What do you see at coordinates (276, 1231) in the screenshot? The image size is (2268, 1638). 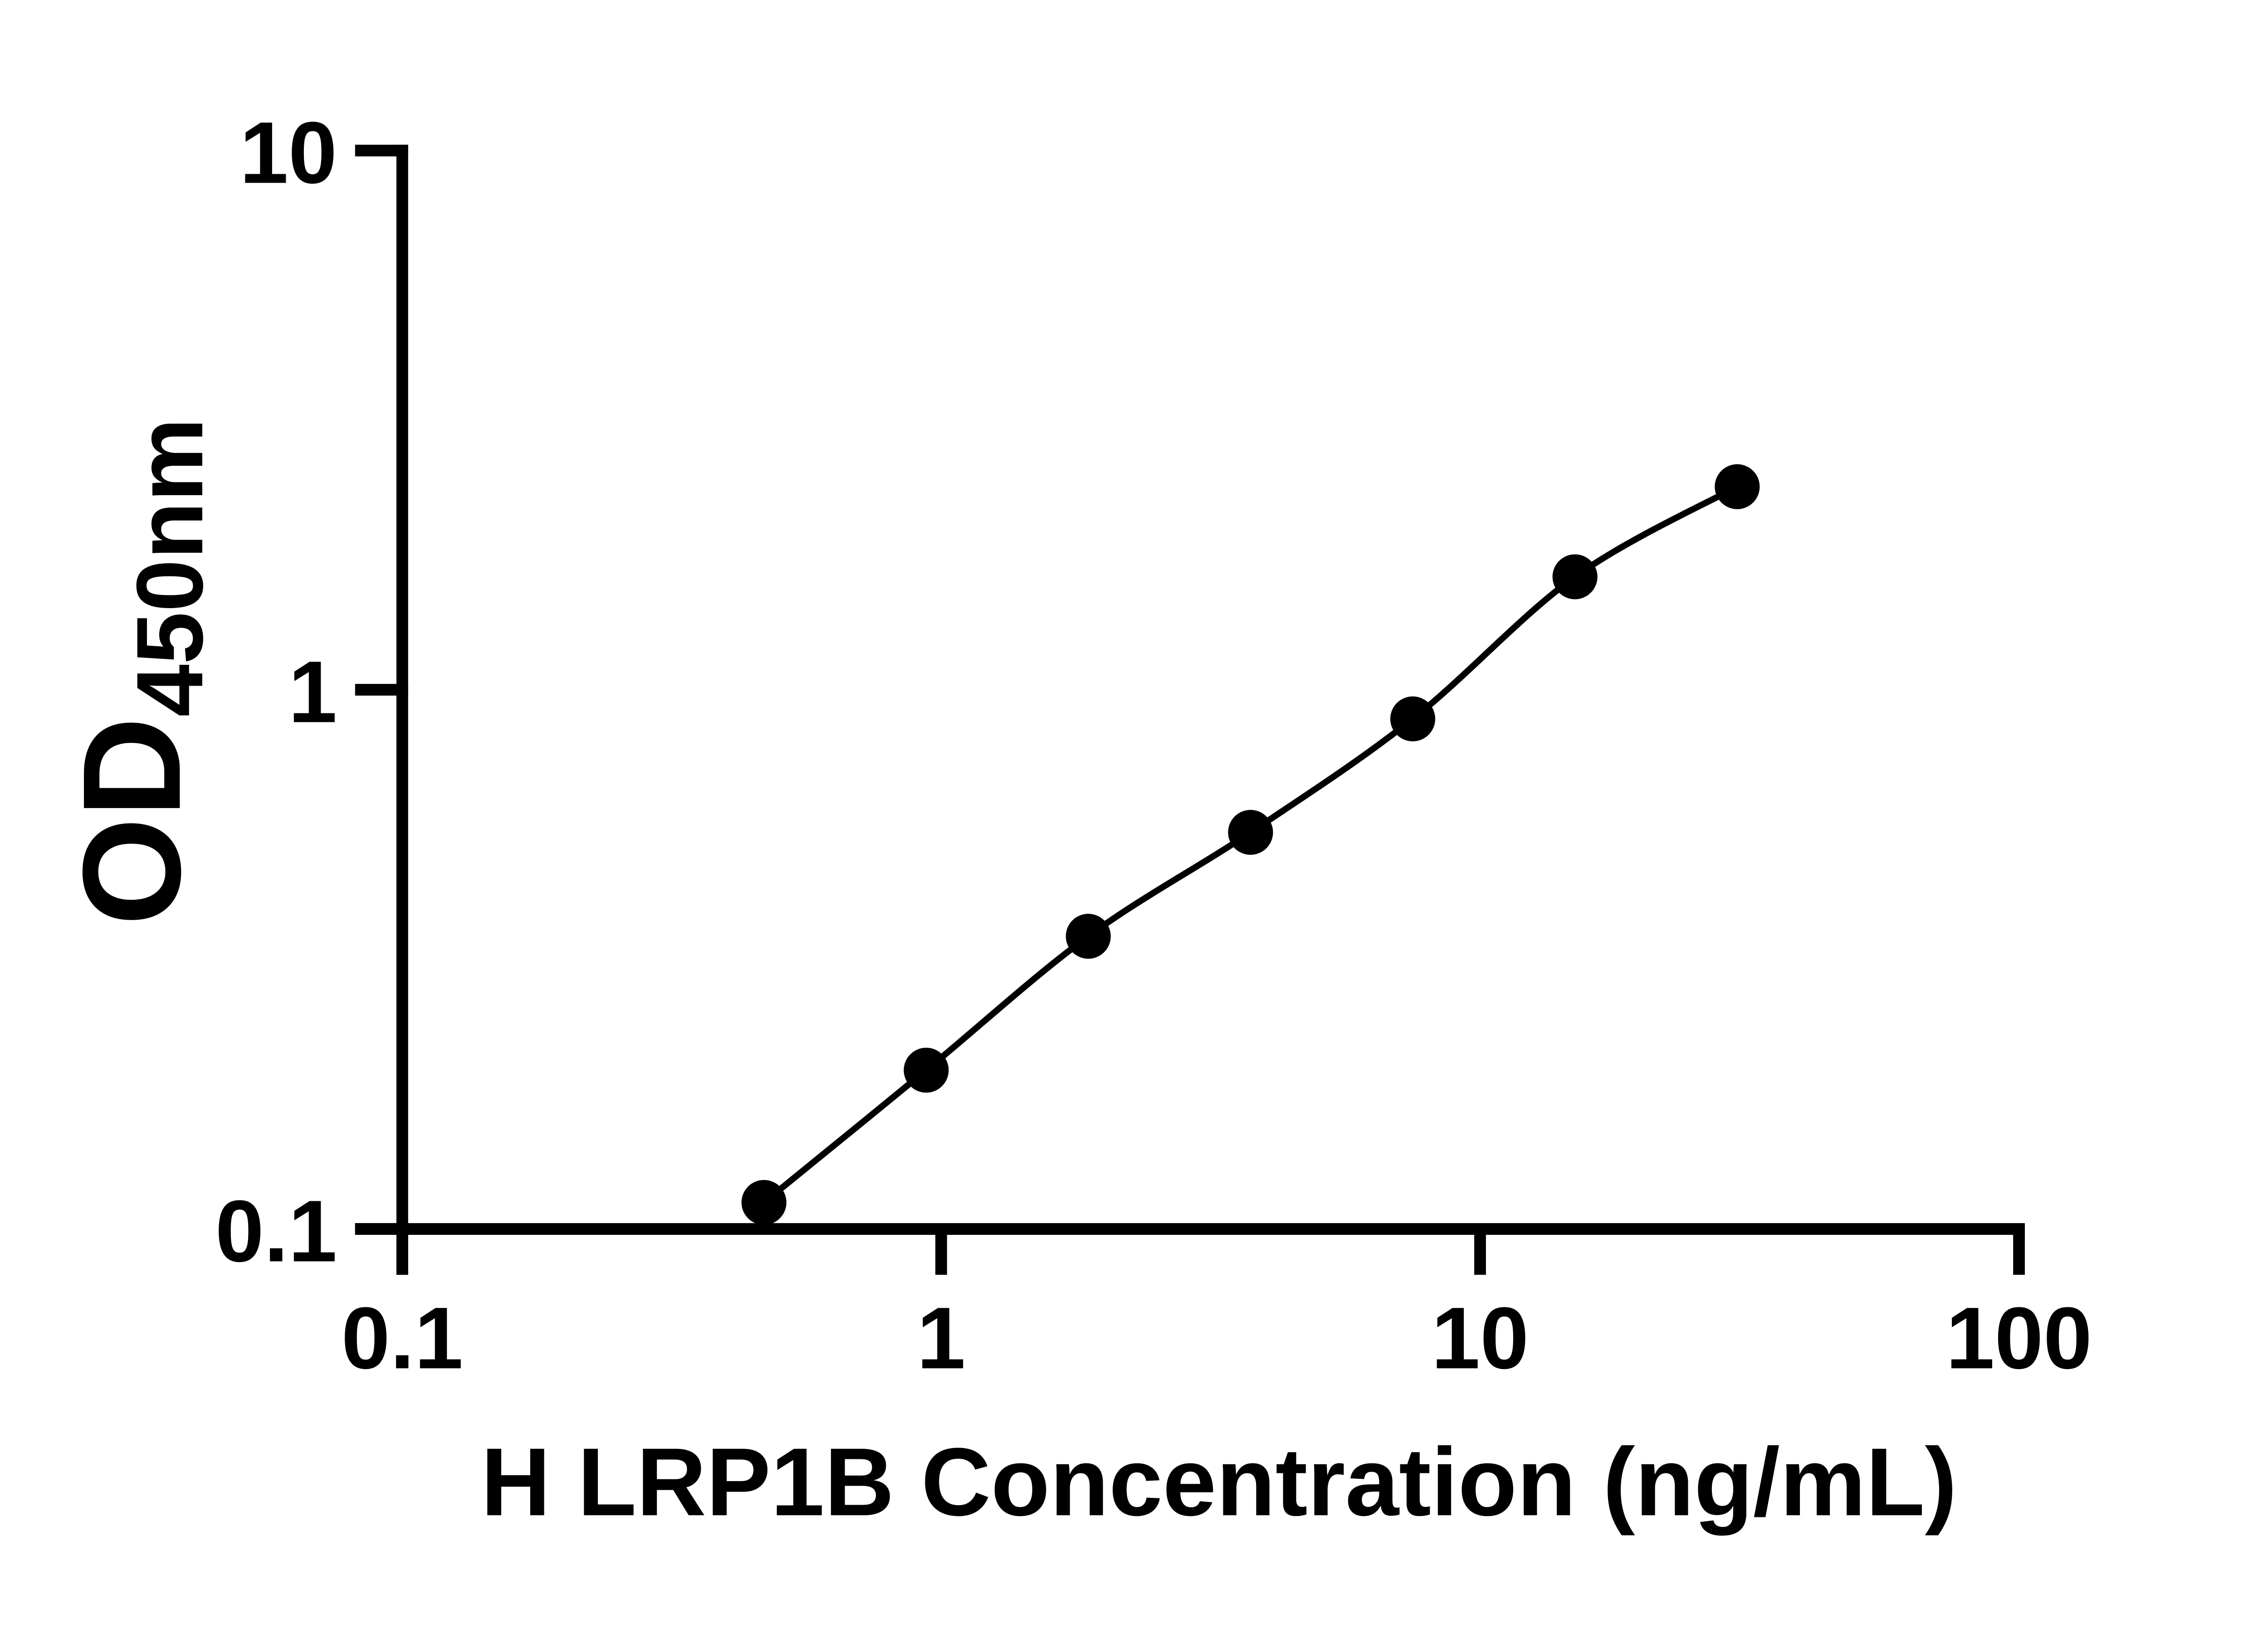 I see `y-tick-label: 0.1` at bounding box center [276, 1231].